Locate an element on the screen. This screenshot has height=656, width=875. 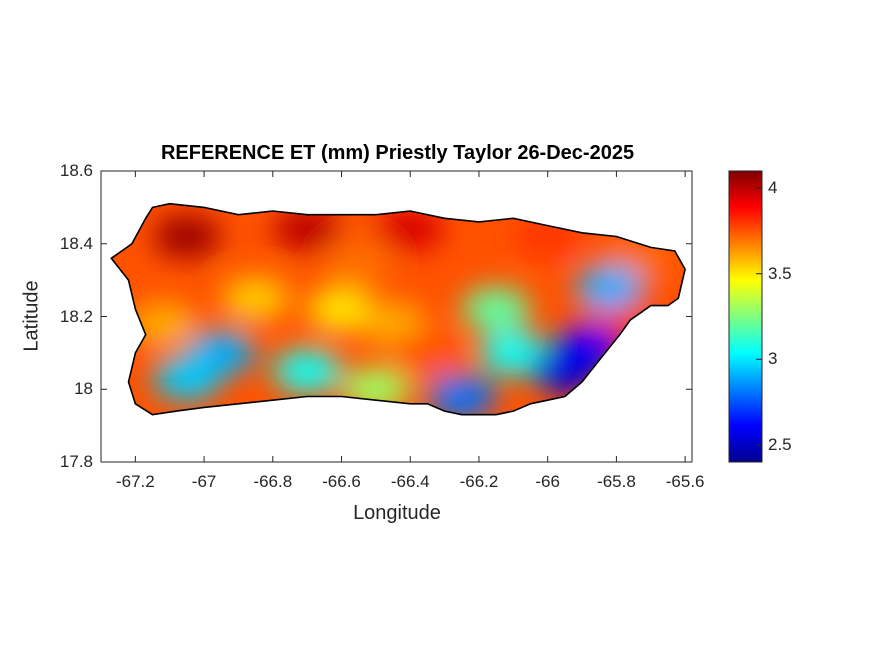
x-tick-label: -67 is located at coordinates (204, 481).